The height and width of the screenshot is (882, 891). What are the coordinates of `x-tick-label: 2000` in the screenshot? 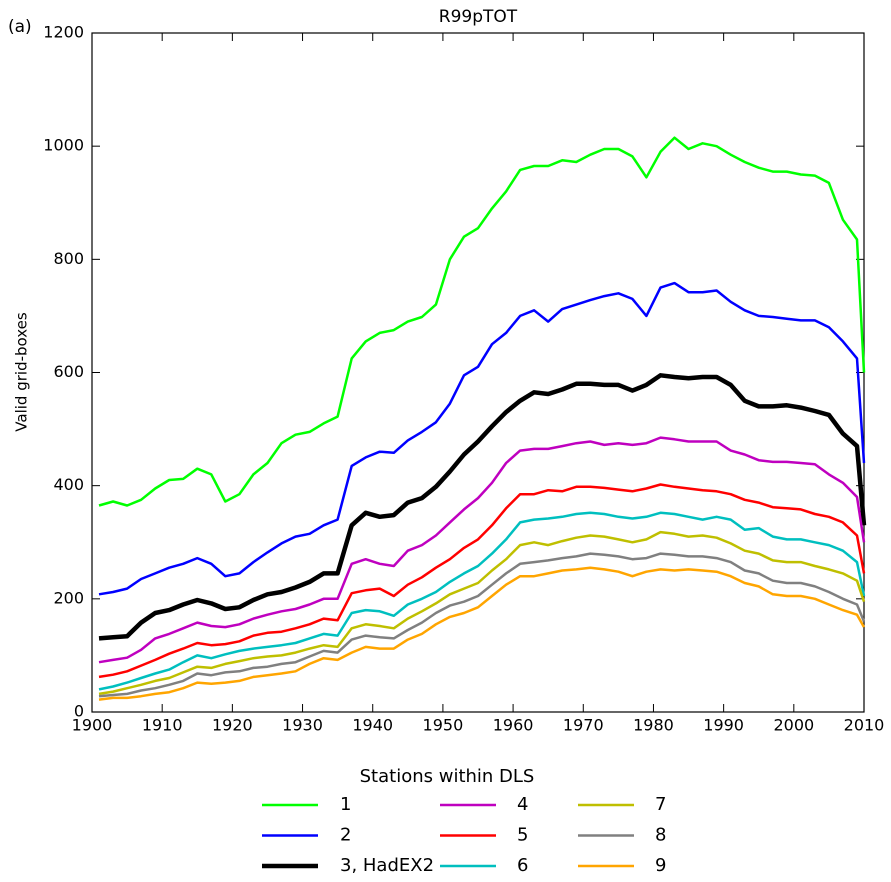 It's located at (793, 725).